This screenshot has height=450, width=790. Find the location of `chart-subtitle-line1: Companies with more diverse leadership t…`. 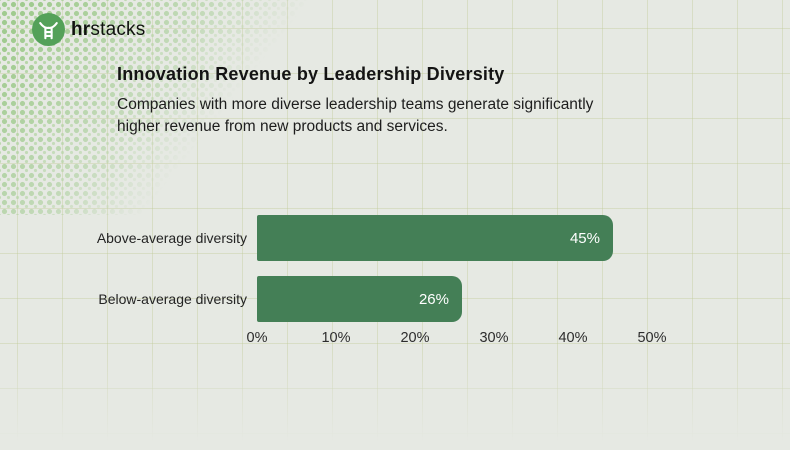

chart-subtitle-line1: Companies with more diverse leadership t… is located at coordinates (355, 104).